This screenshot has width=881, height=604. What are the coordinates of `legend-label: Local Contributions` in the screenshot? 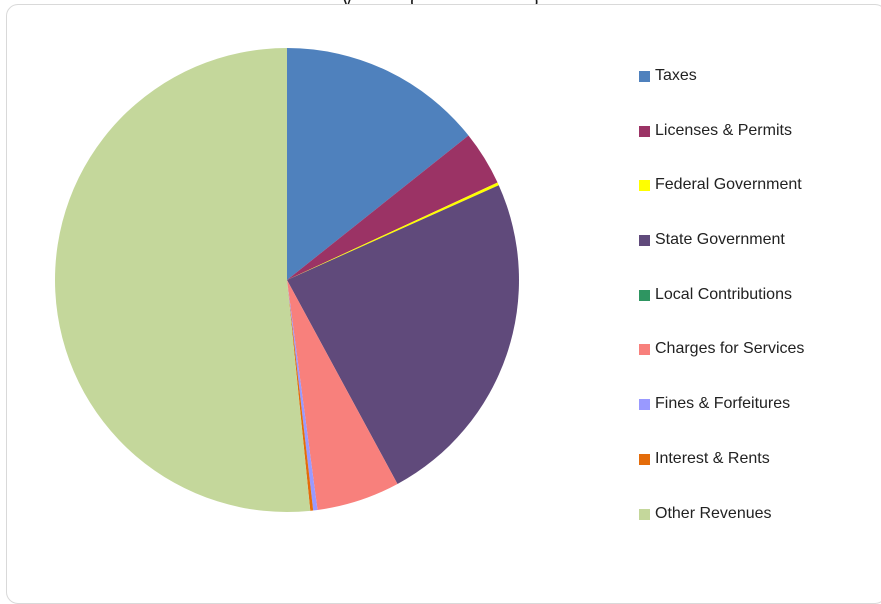 It's located at (723, 294).